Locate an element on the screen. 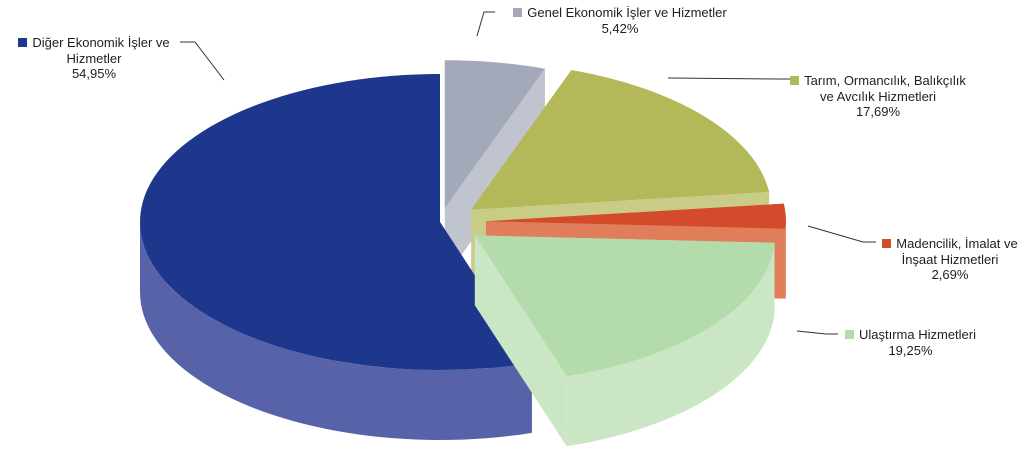 The width and height of the screenshot is (1033, 463). slice-name-diger: Diğer Ekonomik İşler ve Hizmetler is located at coordinates (101, 50).